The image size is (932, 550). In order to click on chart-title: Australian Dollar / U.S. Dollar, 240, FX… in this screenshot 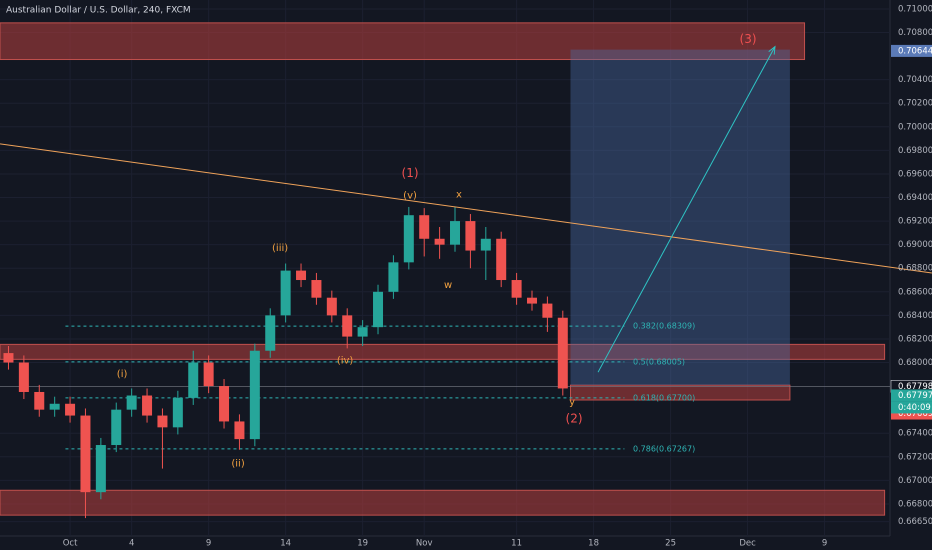, I will do `click(98, 11)`.